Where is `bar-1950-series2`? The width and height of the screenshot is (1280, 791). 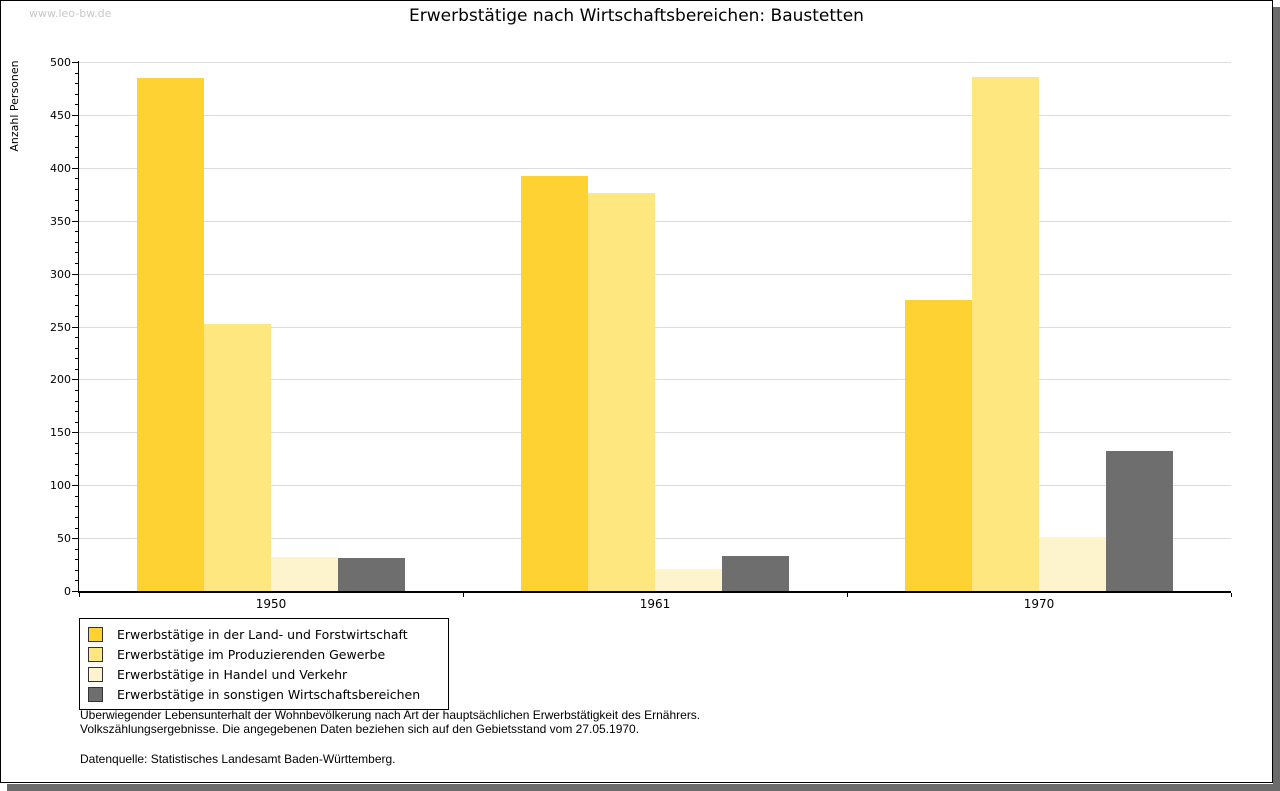 bar-1950-series2 is located at coordinates (237, 457).